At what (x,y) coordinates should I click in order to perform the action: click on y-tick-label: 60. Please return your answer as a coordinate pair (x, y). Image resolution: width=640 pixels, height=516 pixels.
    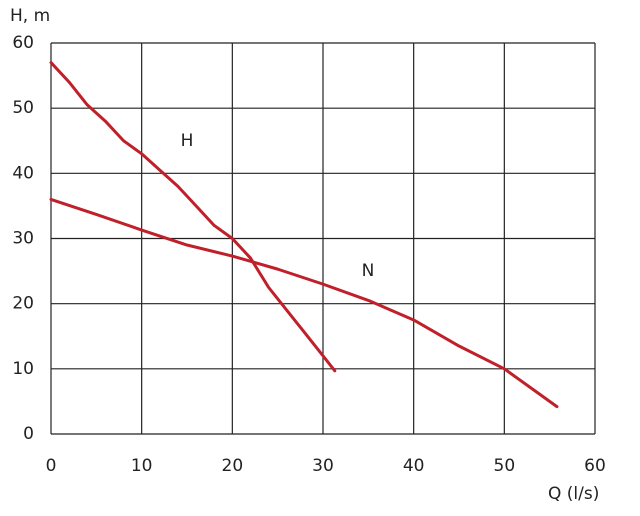
    Looking at the image, I should click on (23, 43).